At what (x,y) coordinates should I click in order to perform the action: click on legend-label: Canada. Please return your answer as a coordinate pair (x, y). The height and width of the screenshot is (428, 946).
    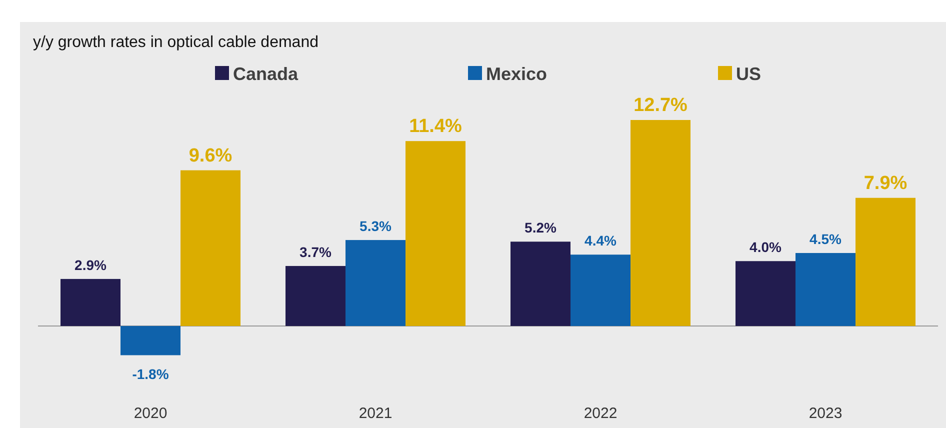
    Looking at the image, I should click on (266, 74).